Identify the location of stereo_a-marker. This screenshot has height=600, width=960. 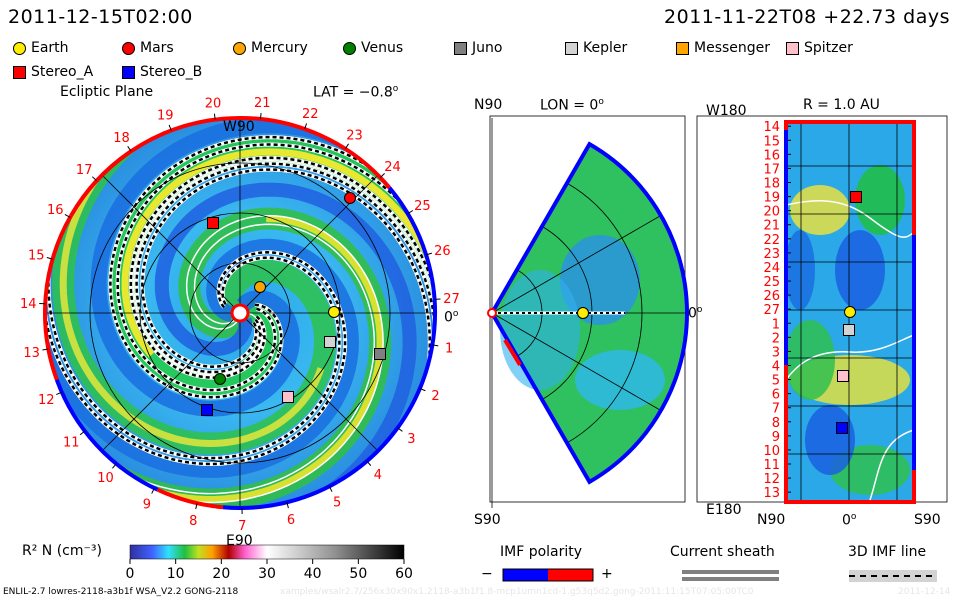
(213, 223).